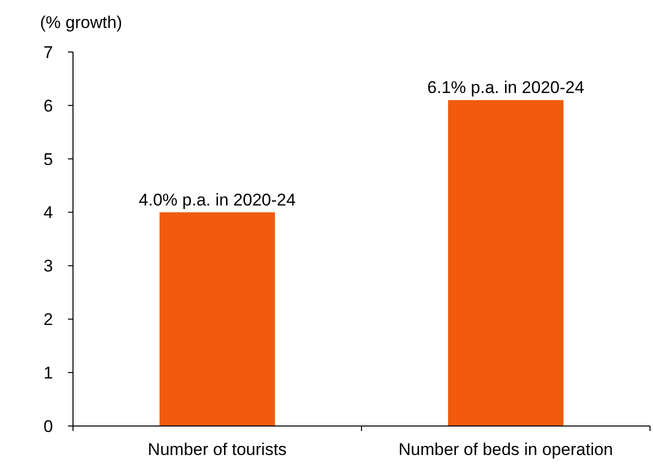 The image size is (653, 465). What do you see at coordinates (48, 159) in the screenshot?
I see `y-tick-label: 5` at bounding box center [48, 159].